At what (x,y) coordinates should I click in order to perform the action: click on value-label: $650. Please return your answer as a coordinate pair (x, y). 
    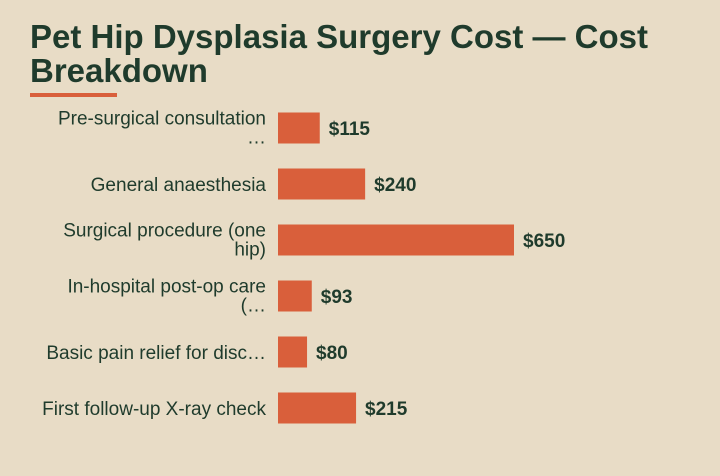
    Looking at the image, I should click on (544, 241).